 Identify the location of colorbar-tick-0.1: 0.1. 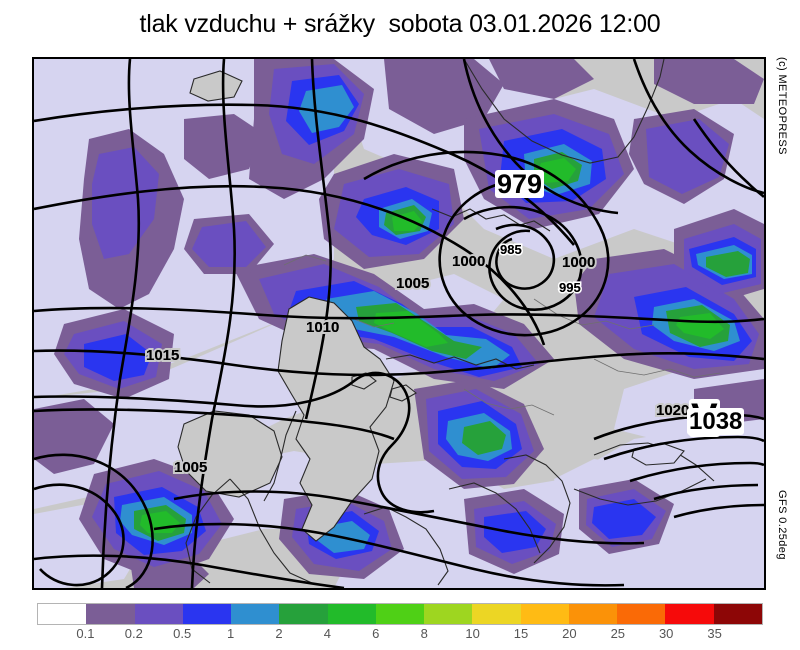
(85, 633).